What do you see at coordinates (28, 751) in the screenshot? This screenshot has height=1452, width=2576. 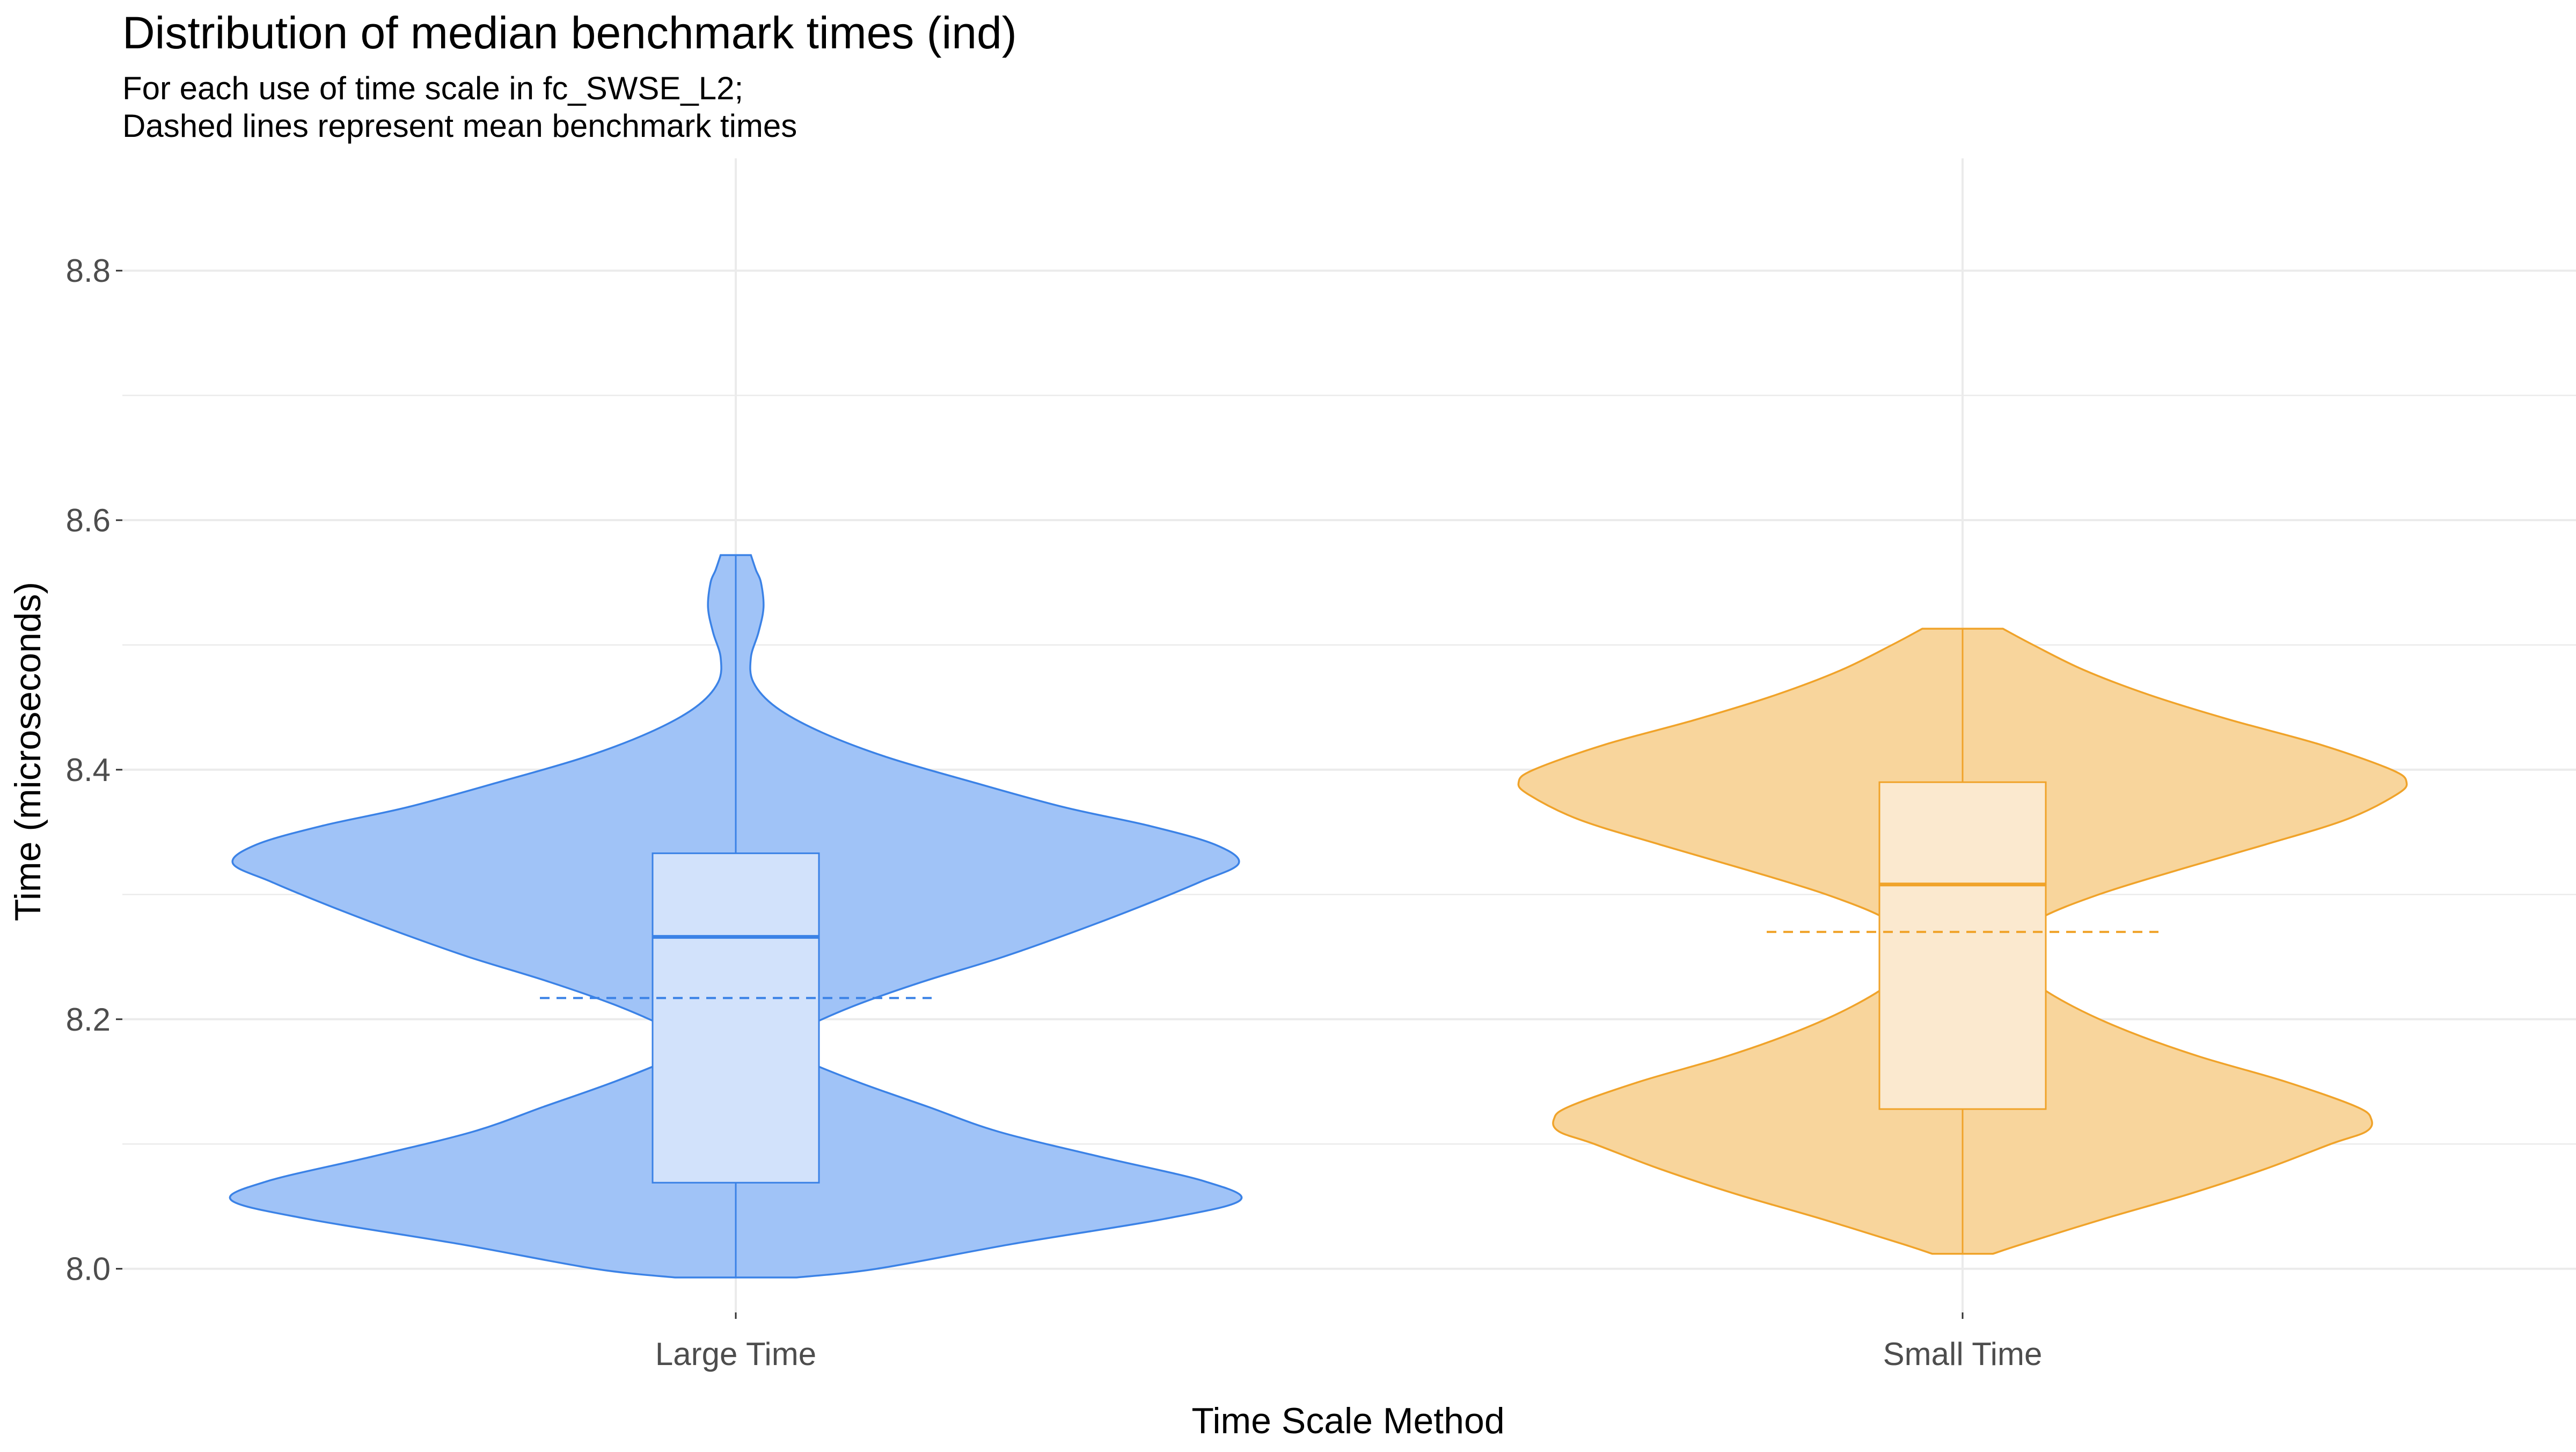 I see `y-axis-title: Time (microseconds)` at bounding box center [28, 751].